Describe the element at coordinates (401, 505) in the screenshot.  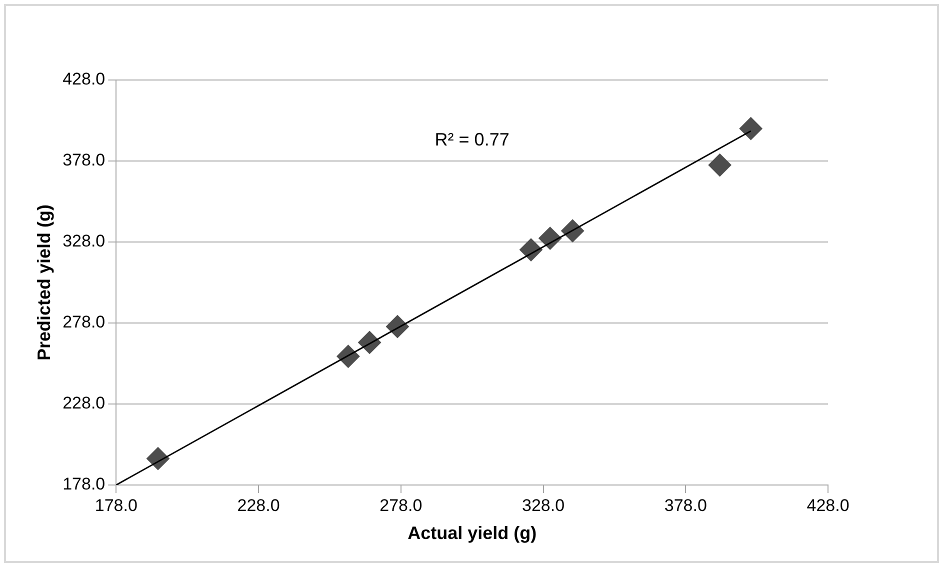
I see `x-tick-label: 278.0` at that location.